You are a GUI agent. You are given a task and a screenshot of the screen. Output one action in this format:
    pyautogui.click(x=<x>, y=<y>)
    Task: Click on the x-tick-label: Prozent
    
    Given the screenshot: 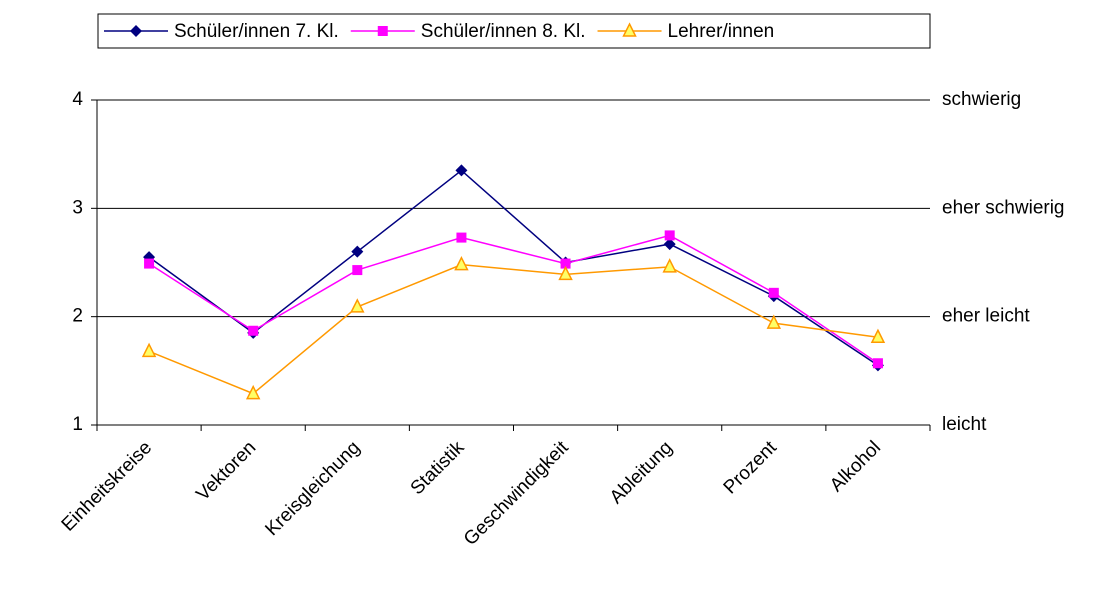 What is the action you would take?
    pyautogui.click(x=751, y=468)
    